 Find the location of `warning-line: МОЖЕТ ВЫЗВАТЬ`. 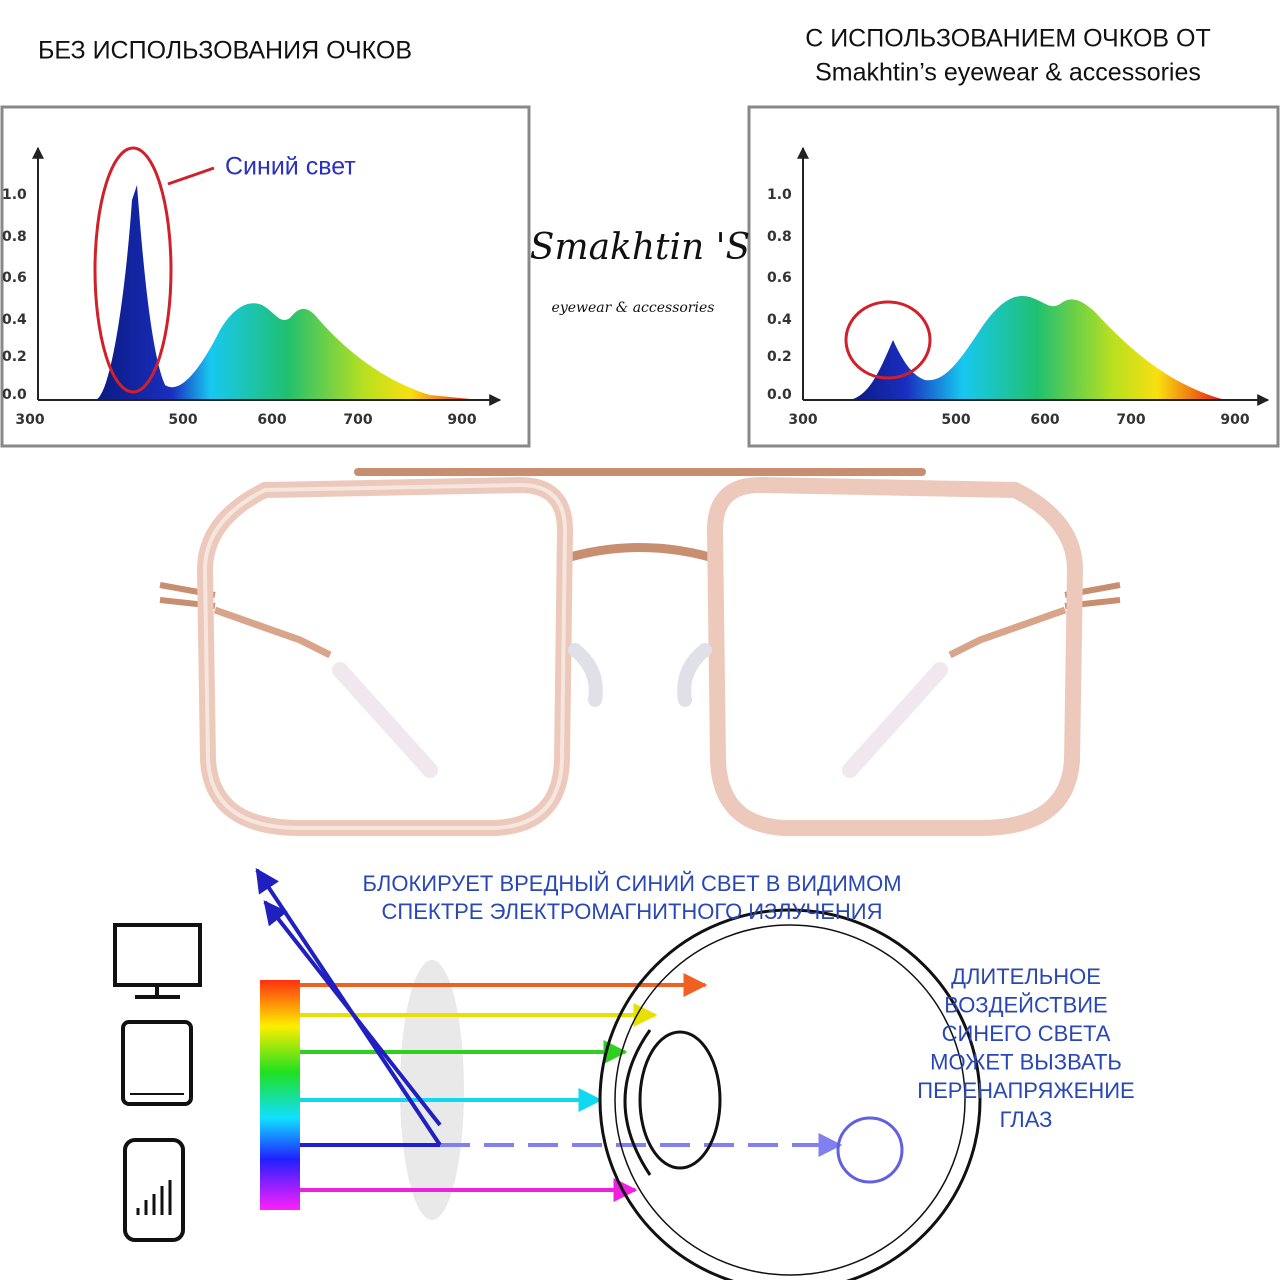

warning-line: МОЖЕТ ВЫЗВАТЬ is located at coordinates (1026, 1062).